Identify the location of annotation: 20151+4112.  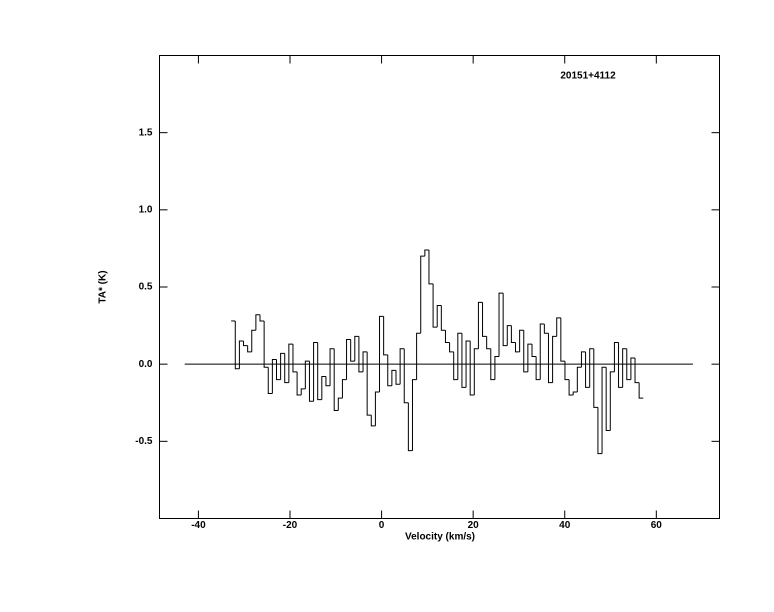
(588, 76).